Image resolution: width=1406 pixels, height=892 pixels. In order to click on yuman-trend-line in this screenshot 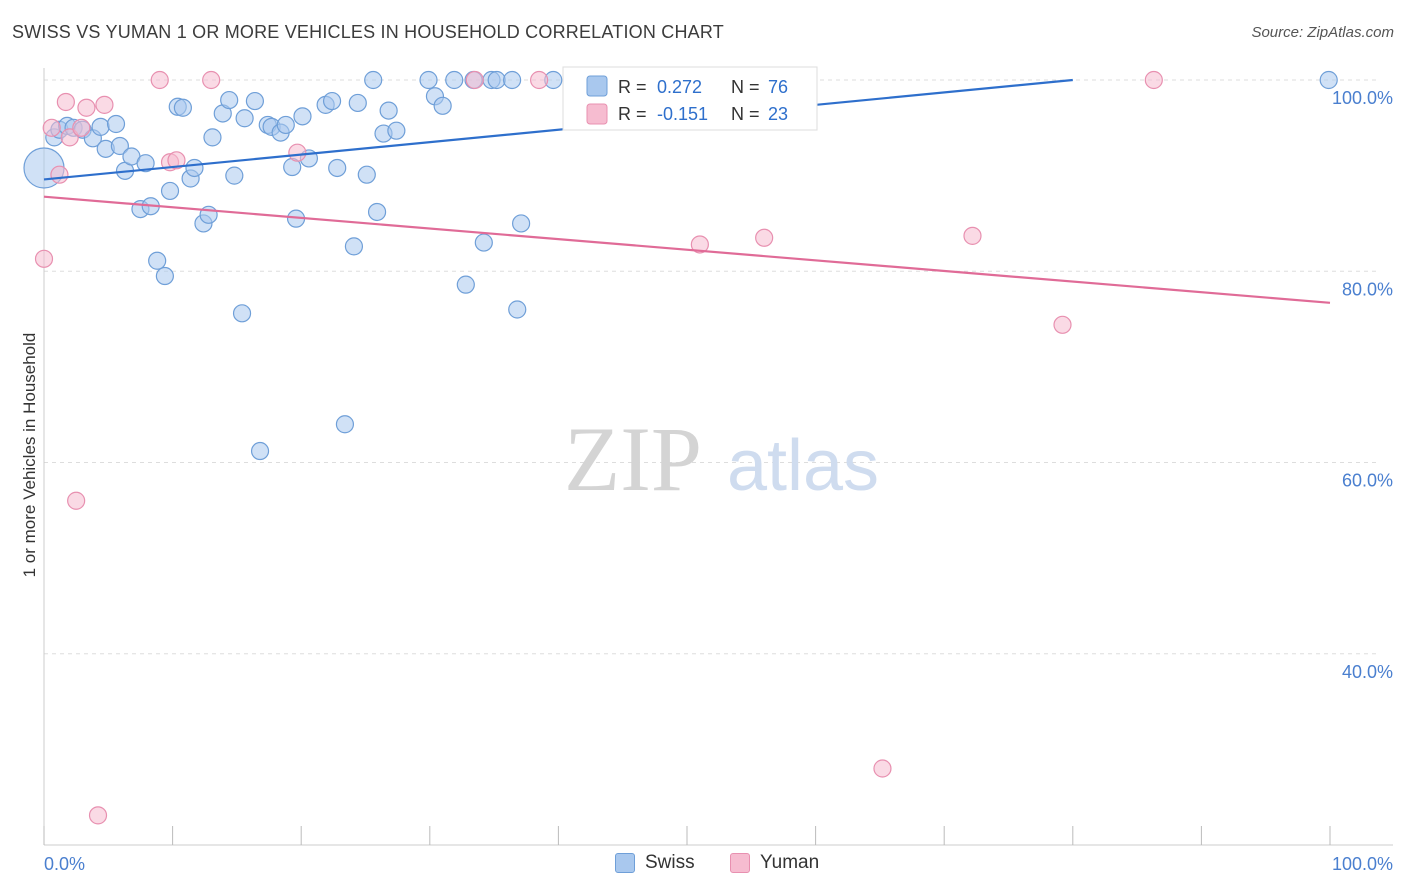, I will do `click(687, 249)`.